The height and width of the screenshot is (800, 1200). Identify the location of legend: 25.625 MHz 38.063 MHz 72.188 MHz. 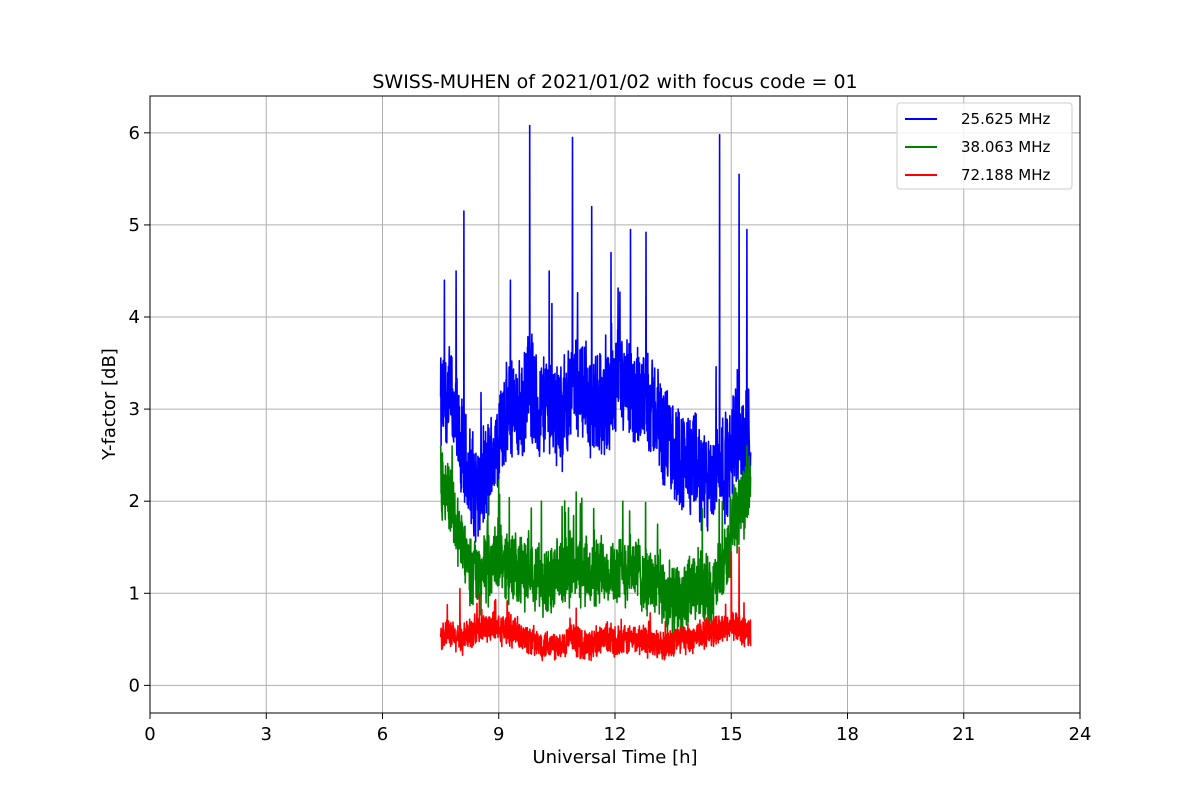
(984, 146).